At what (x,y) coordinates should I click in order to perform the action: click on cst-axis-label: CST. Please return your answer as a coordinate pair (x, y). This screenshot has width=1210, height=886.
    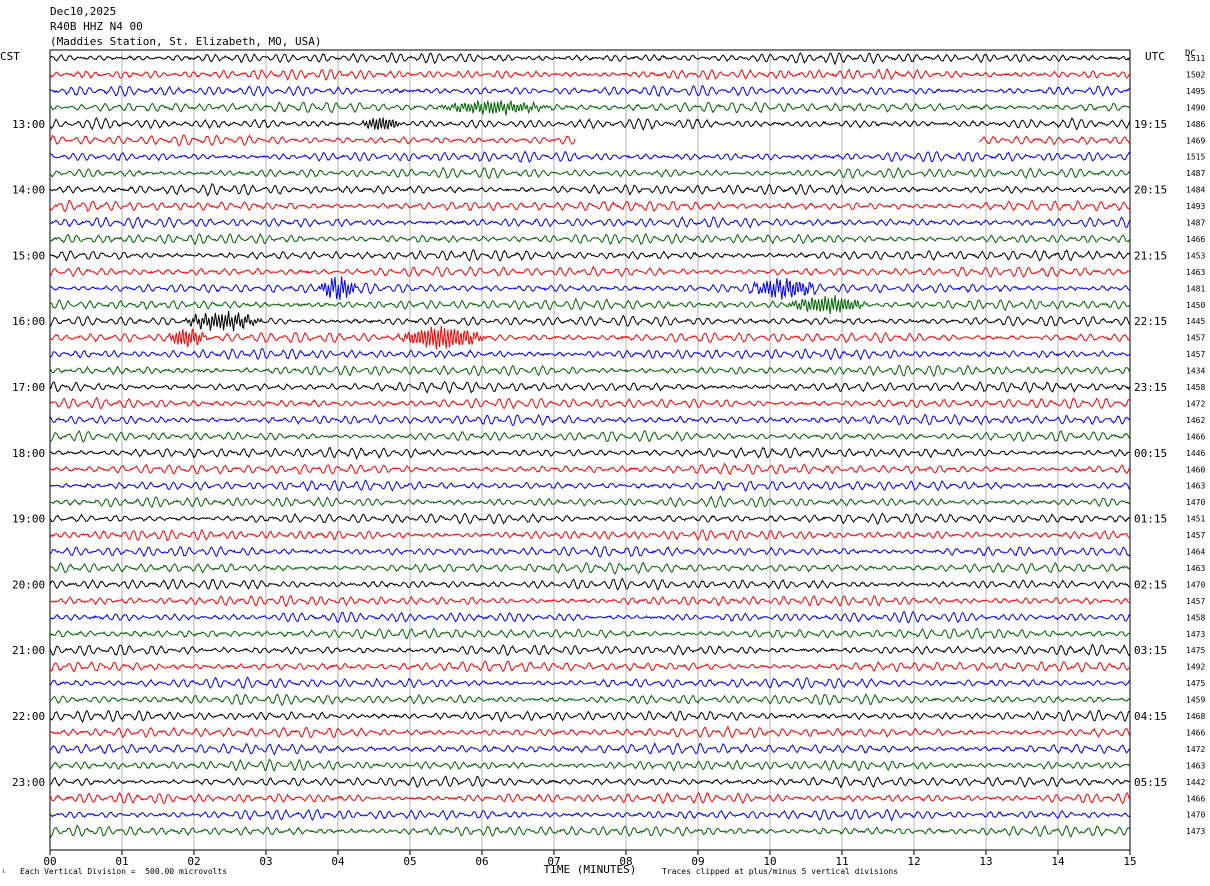
    Looking at the image, I should click on (10, 56).